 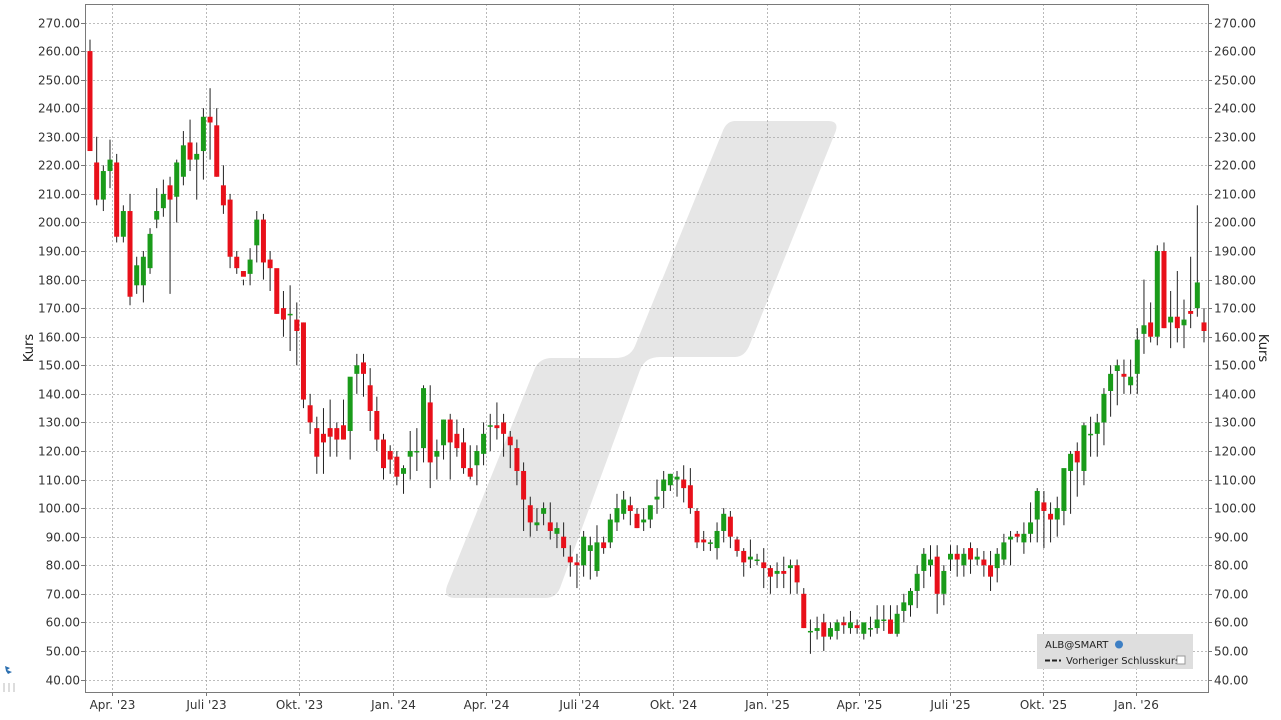 What do you see at coordinates (487, 705) in the screenshot?
I see `x-tick-label: Apr. '24` at bounding box center [487, 705].